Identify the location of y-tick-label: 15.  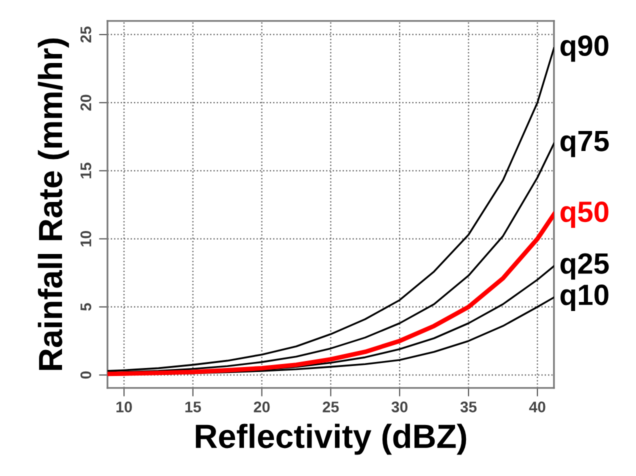
(86, 170).